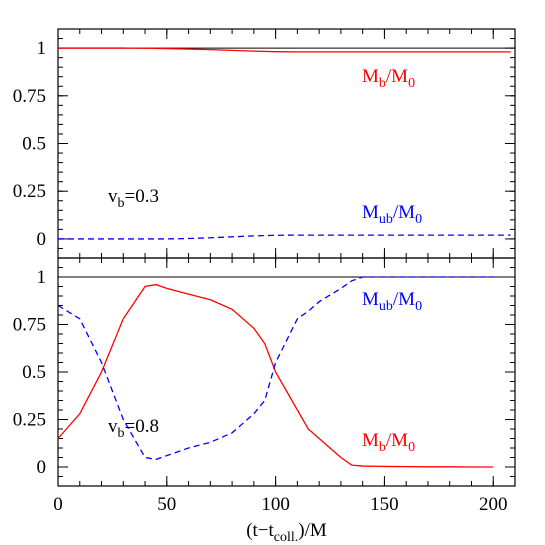 This screenshot has width=545, height=545. What do you see at coordinates (275, 504) in the screenshot?
I see `x-tick-label: 100` at bounding box center [275, 504].